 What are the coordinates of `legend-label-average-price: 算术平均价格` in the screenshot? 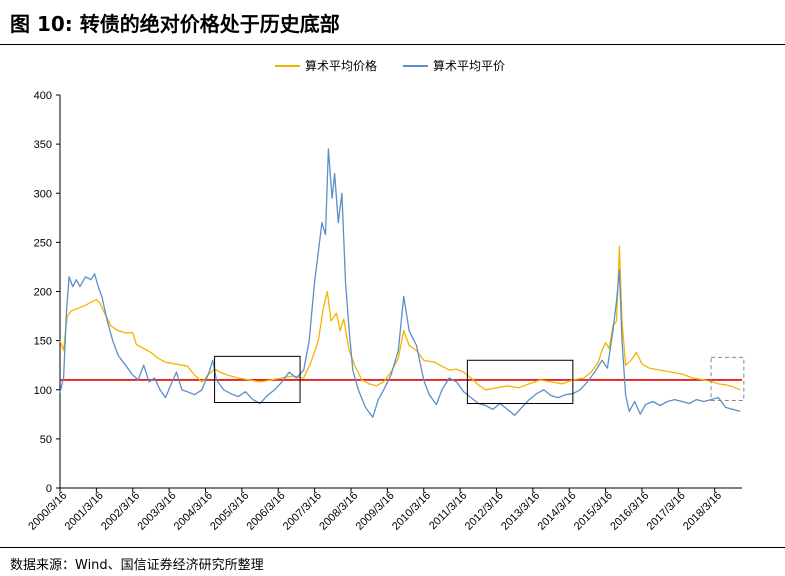 It's located at (341, 65).